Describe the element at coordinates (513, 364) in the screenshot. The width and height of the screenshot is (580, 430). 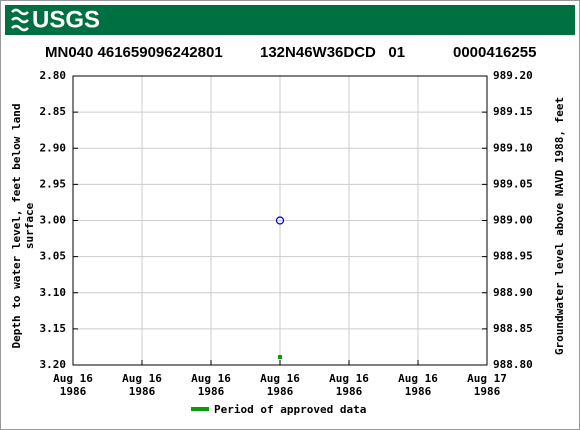
I see `y2-tick-label: 988.80` at that location.